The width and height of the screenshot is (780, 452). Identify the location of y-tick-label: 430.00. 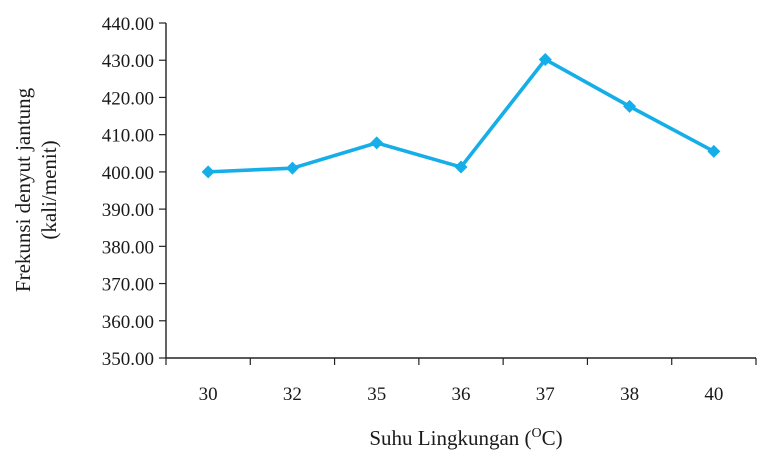
(128, 61).